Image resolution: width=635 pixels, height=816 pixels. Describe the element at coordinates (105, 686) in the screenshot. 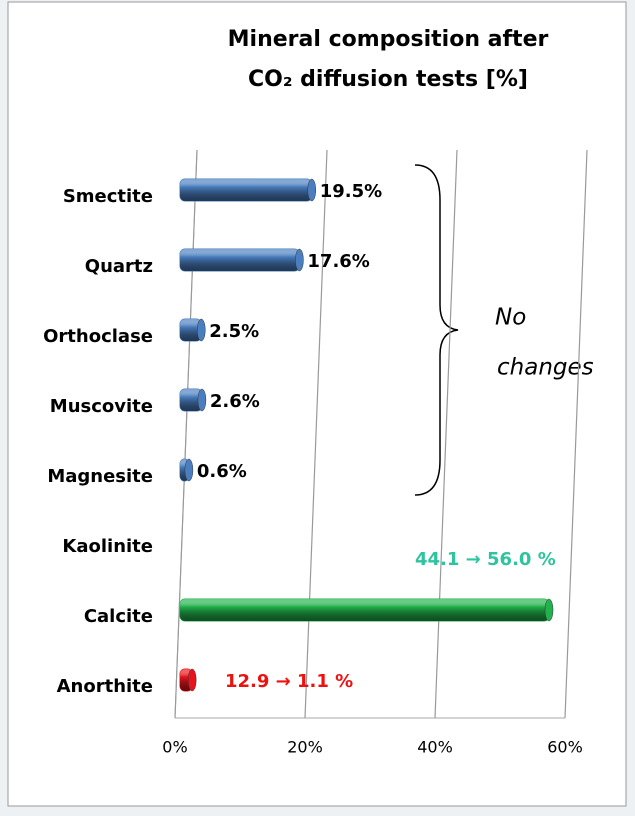

I see `y-tick-label: Anorthite` at that location.